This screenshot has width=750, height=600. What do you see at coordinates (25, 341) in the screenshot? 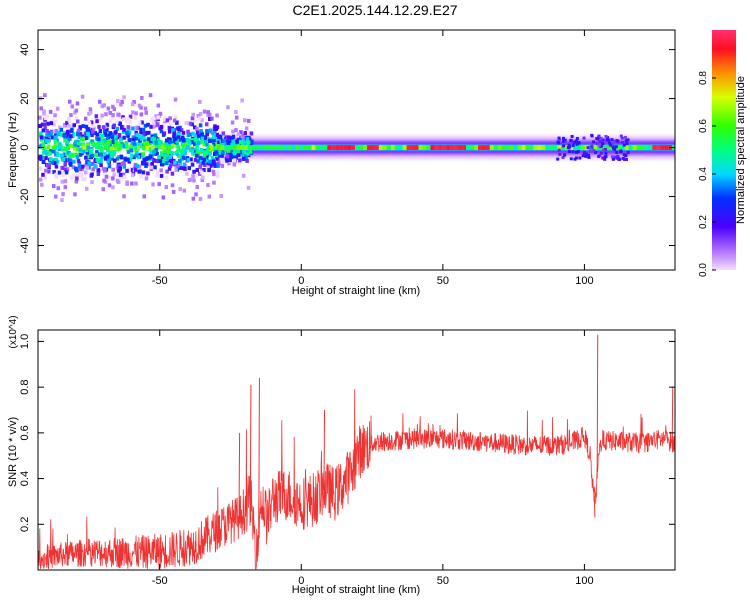
I see `snr-ytick-label: 1.0` at bounding box center [25, 341].